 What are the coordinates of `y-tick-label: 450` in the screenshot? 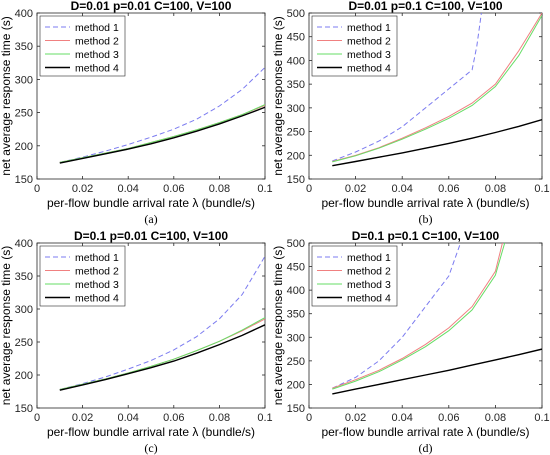 It's located at (296, 268).